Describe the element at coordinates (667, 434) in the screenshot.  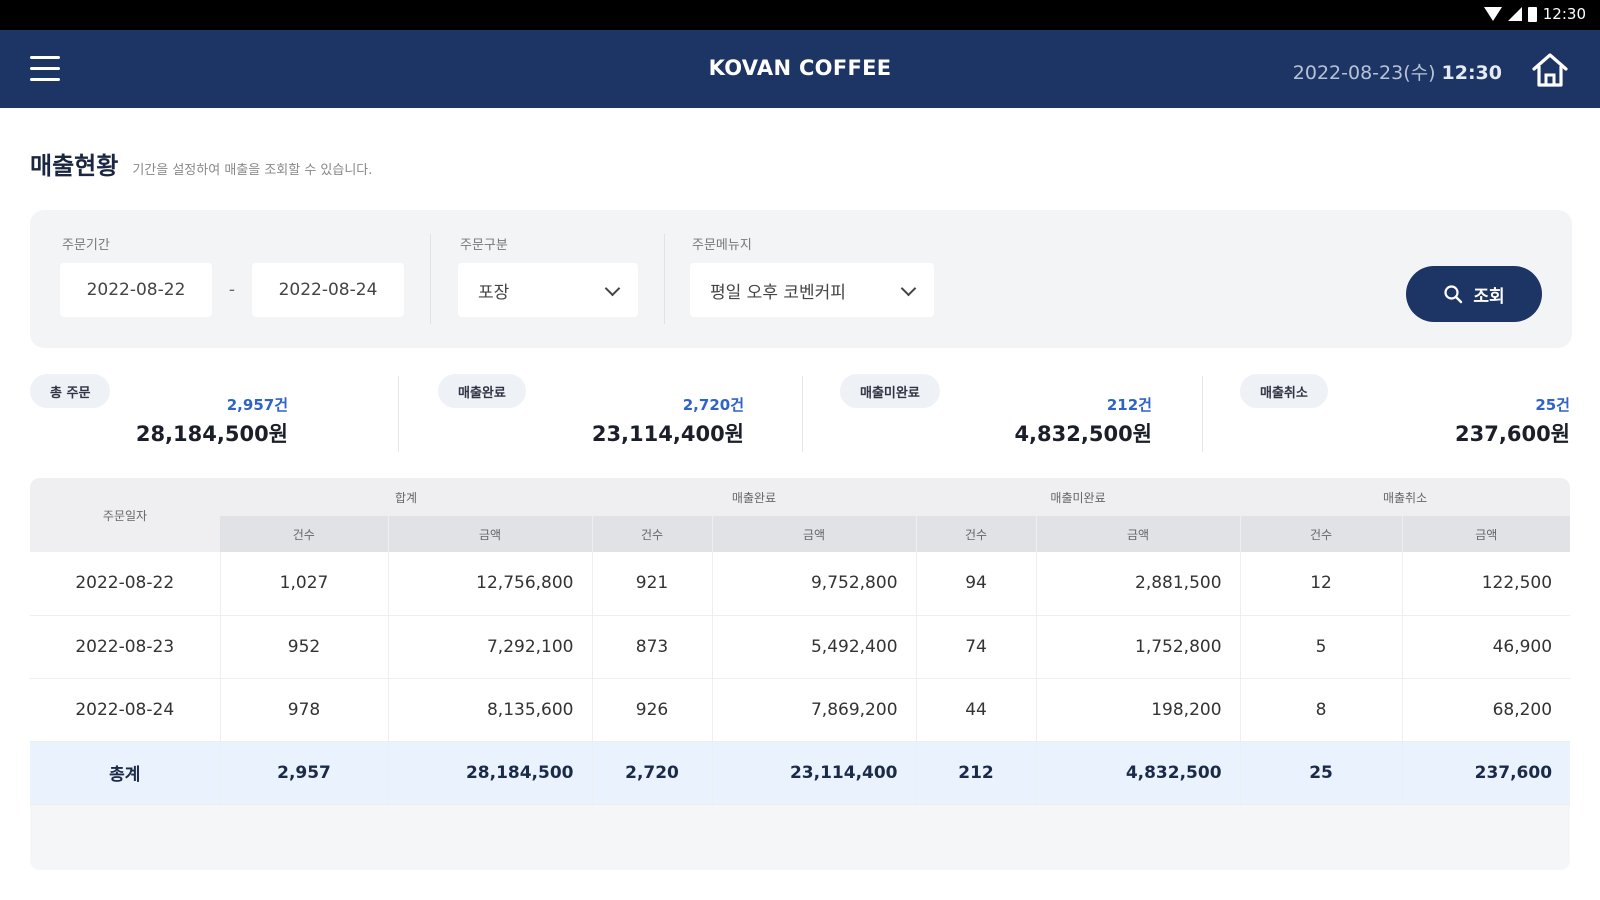
I see `summary-amount: 23,114,400원` at that location.